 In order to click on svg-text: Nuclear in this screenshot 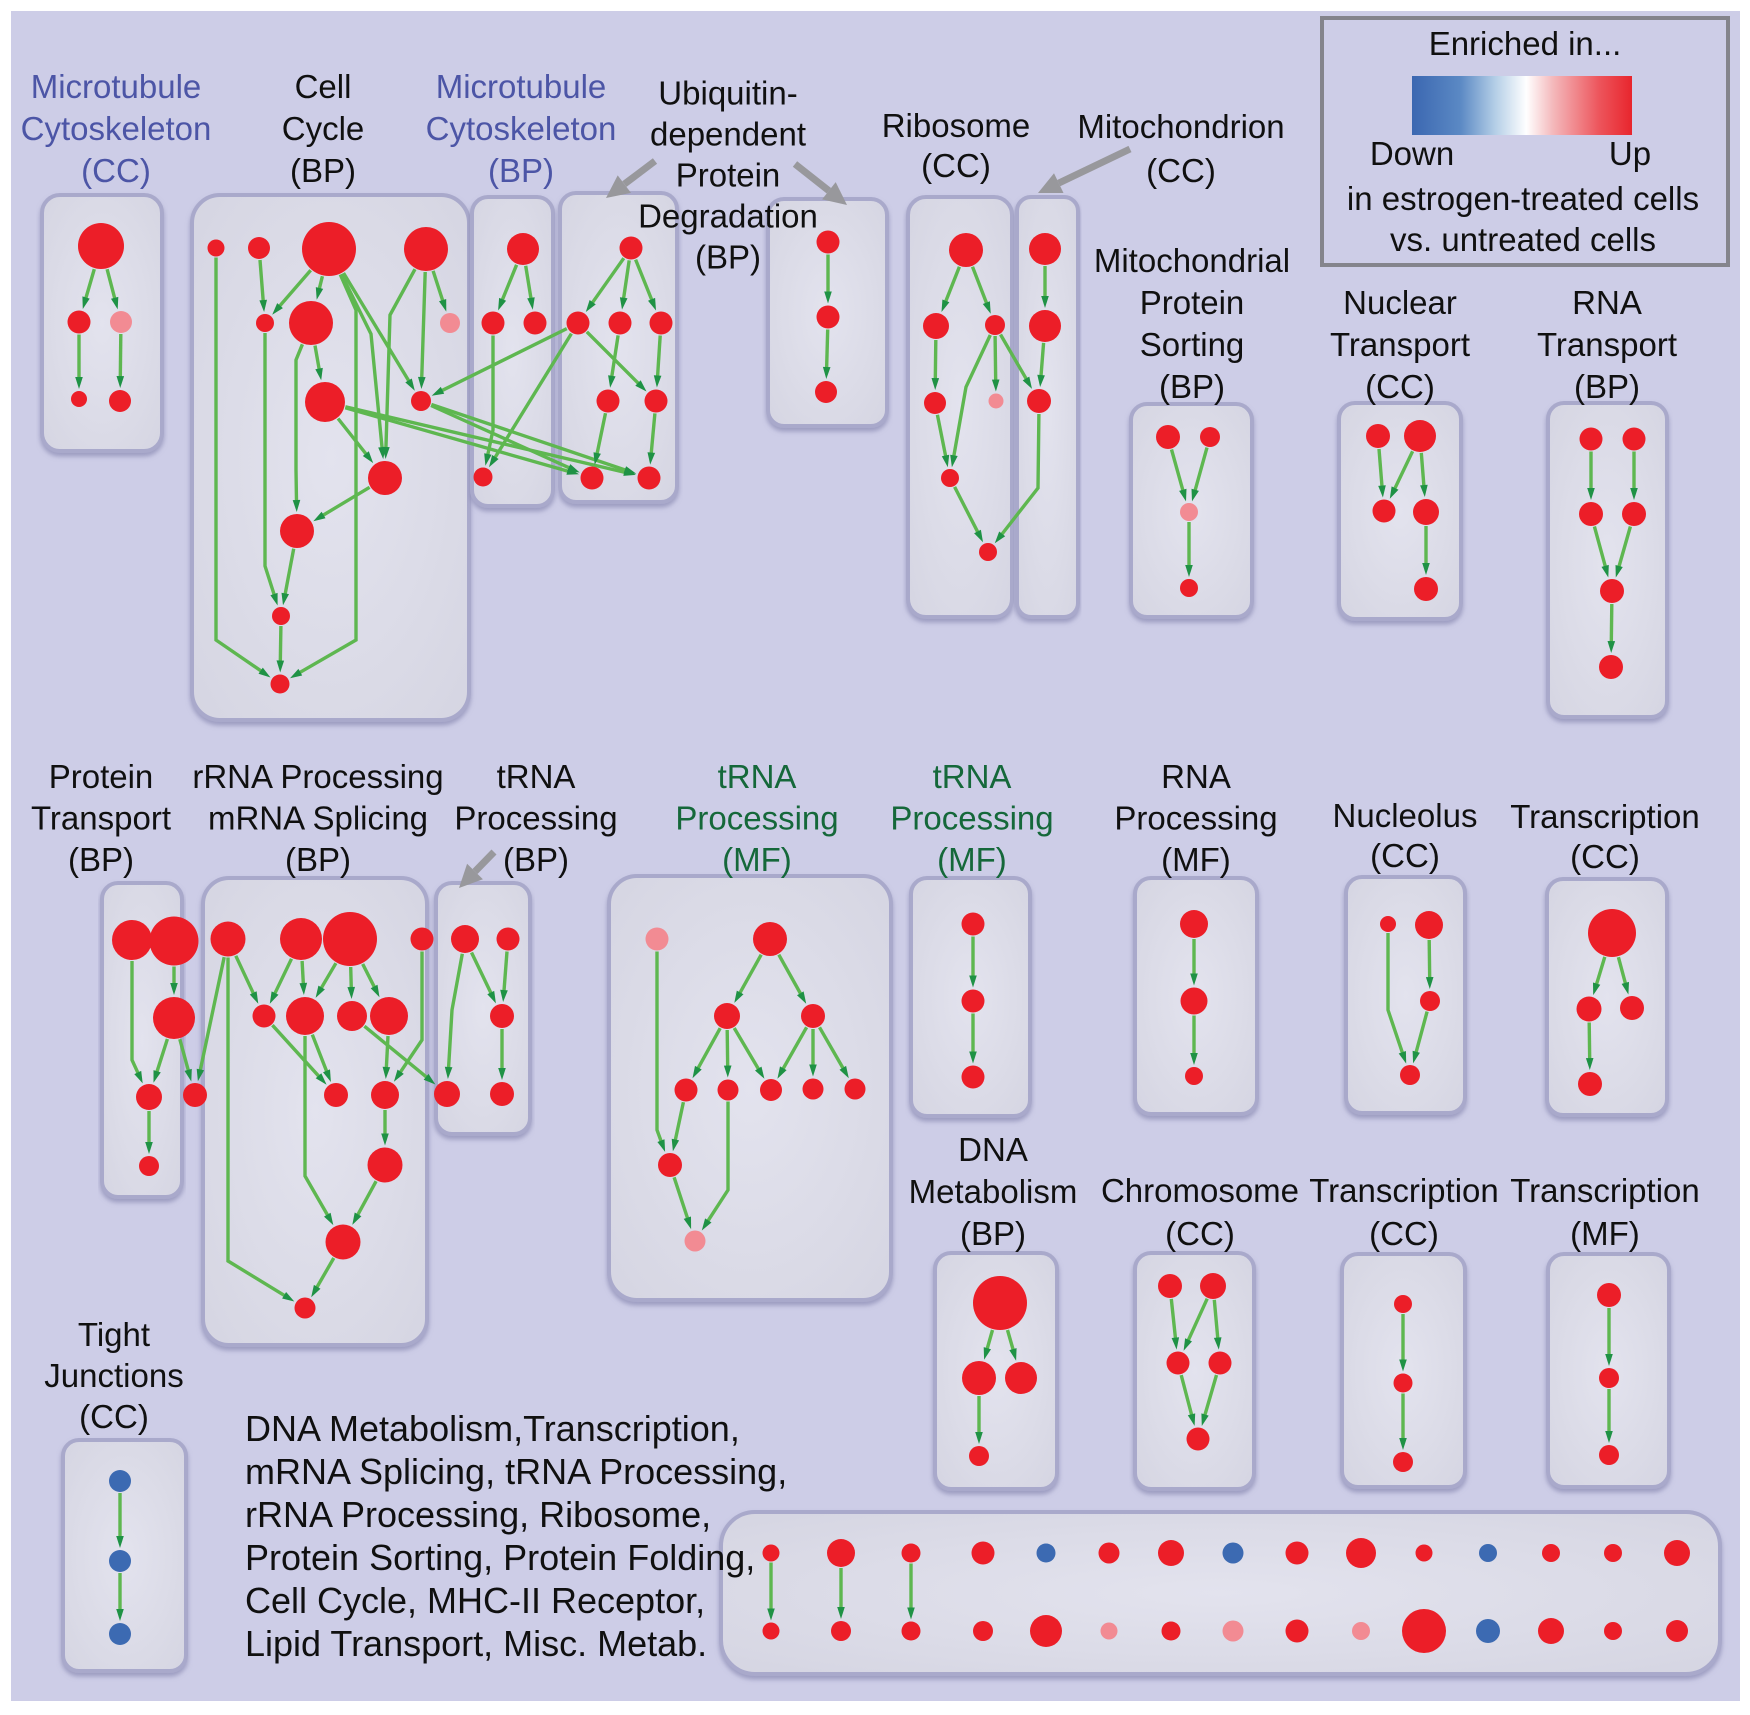, I will do `click(1400, 302)`.